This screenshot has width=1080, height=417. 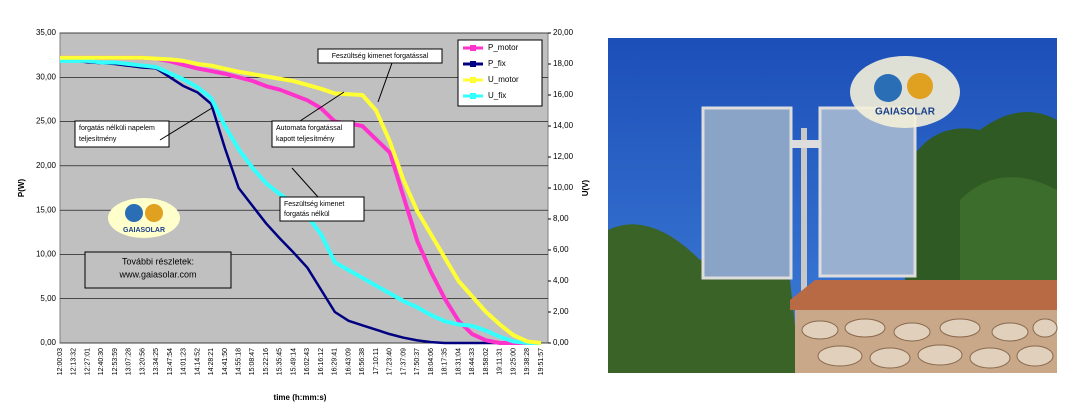 What do you see at coordinates (21, 188) in the screenshot?
I see `y-axis-title: P(W)` at bounding box center [21, 188].